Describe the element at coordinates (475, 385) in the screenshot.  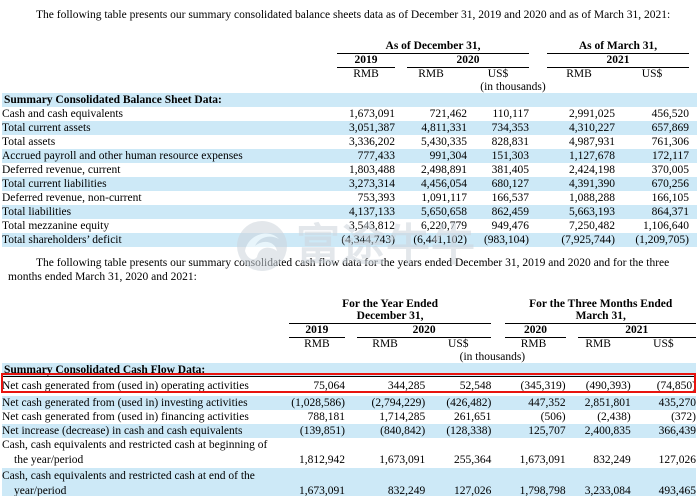
I see `cell-value: 52,548` at that location.